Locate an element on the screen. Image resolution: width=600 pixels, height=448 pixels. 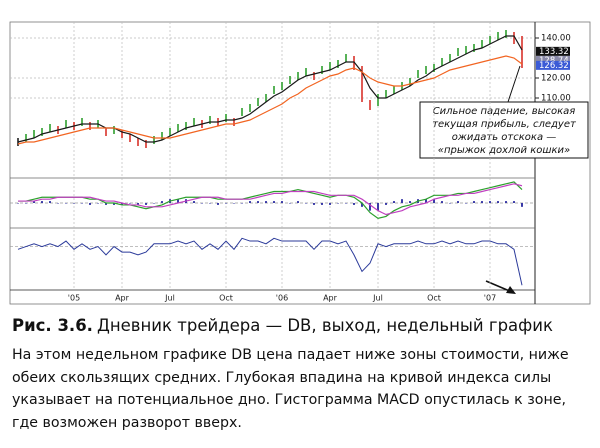
x-tick-label: '07 is located at coordinates (490, 298).